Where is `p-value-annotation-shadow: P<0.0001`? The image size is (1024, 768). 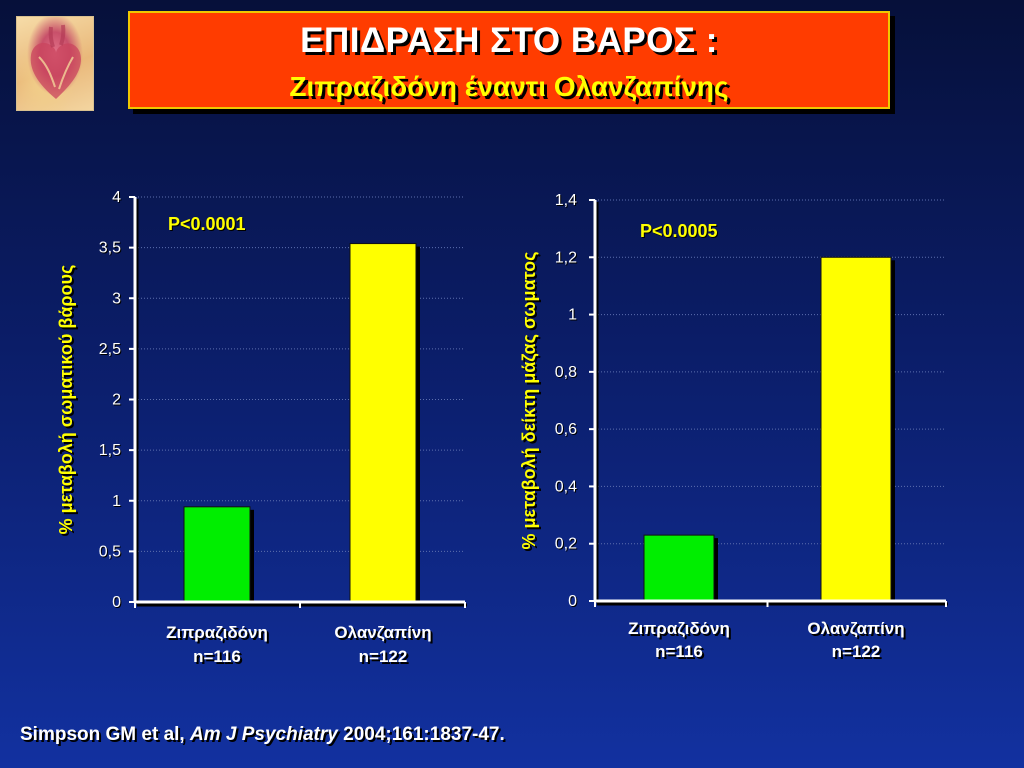
p-value-annotation-shadow: P<0.0001 is located at coordinates (208, 225).